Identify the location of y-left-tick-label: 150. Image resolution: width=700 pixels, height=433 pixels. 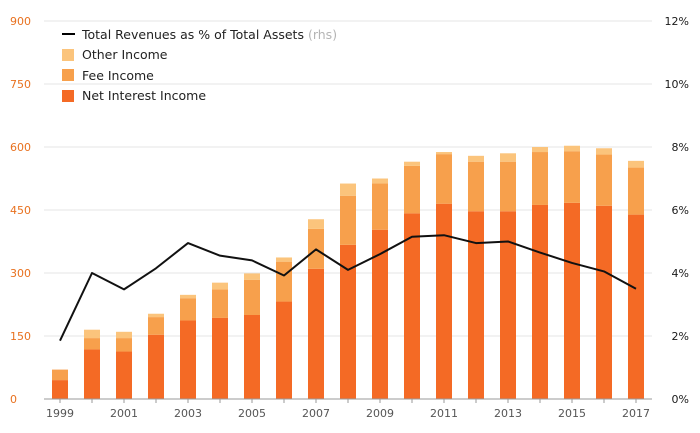
(20, 336).